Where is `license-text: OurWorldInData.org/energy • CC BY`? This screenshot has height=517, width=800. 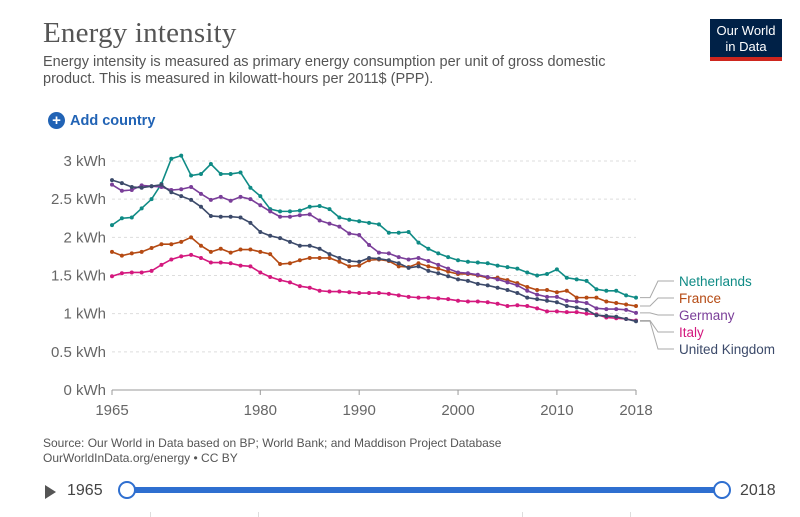 license-text: OurWorldInData.org/energy • CC BY is located at coordinates (140, 458).